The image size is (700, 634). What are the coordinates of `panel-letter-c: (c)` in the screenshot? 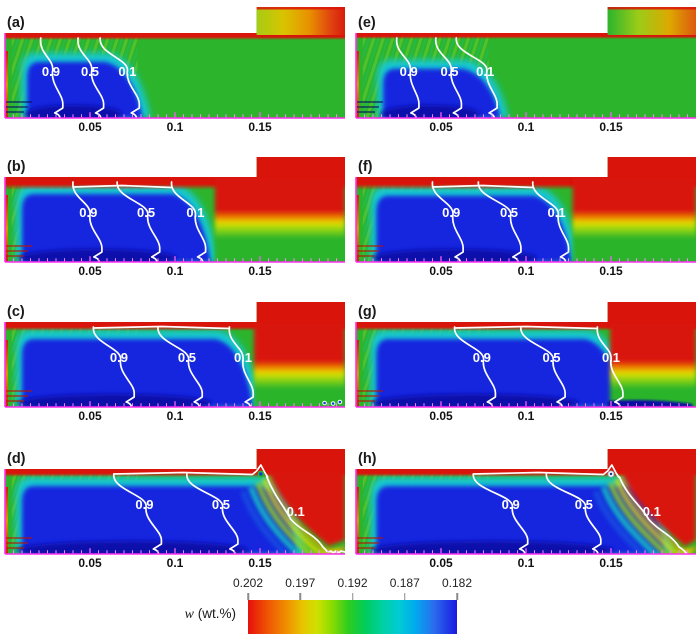 It's located at (16, 312).